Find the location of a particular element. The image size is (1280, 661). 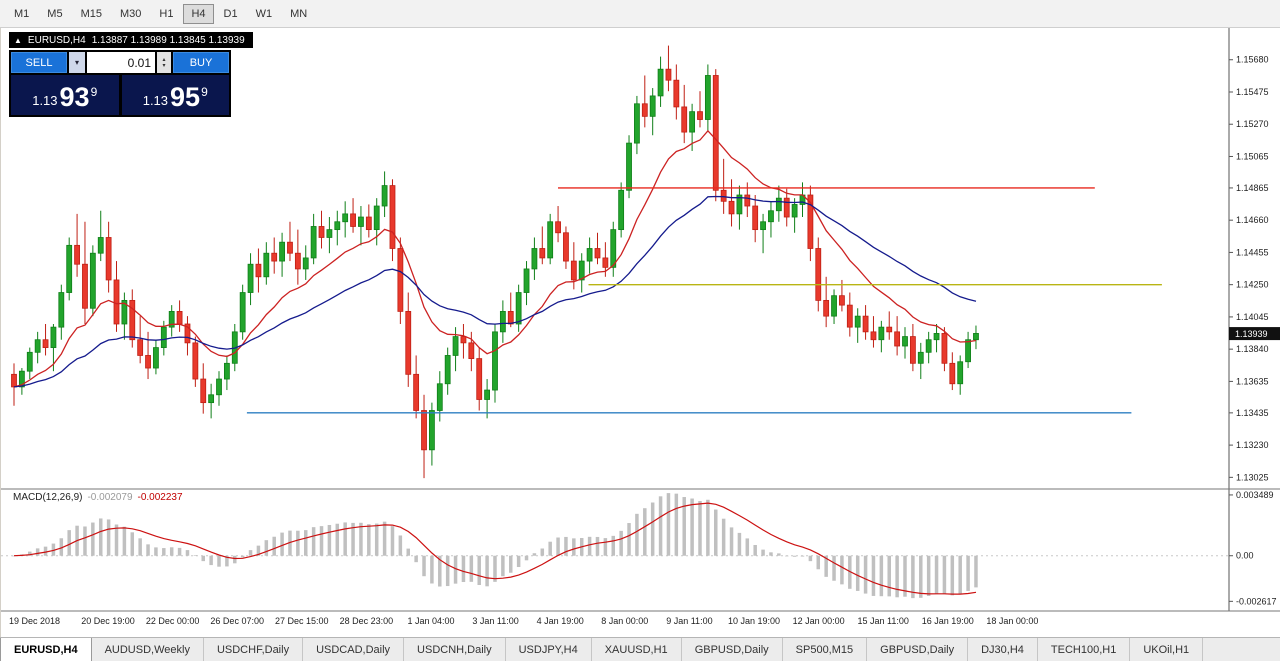

svg-text: 1.15270 is located at coordinates (1252, 124).